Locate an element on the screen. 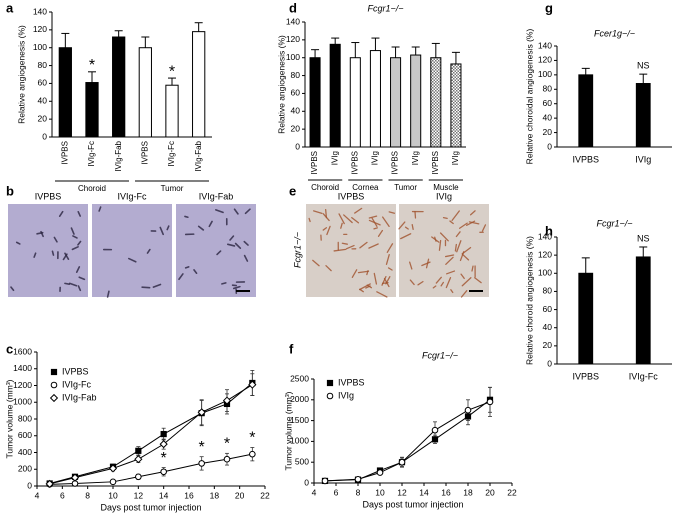 This screenshot has height=514, width=685. panel-letter: c is located at coordinates (9, 348).